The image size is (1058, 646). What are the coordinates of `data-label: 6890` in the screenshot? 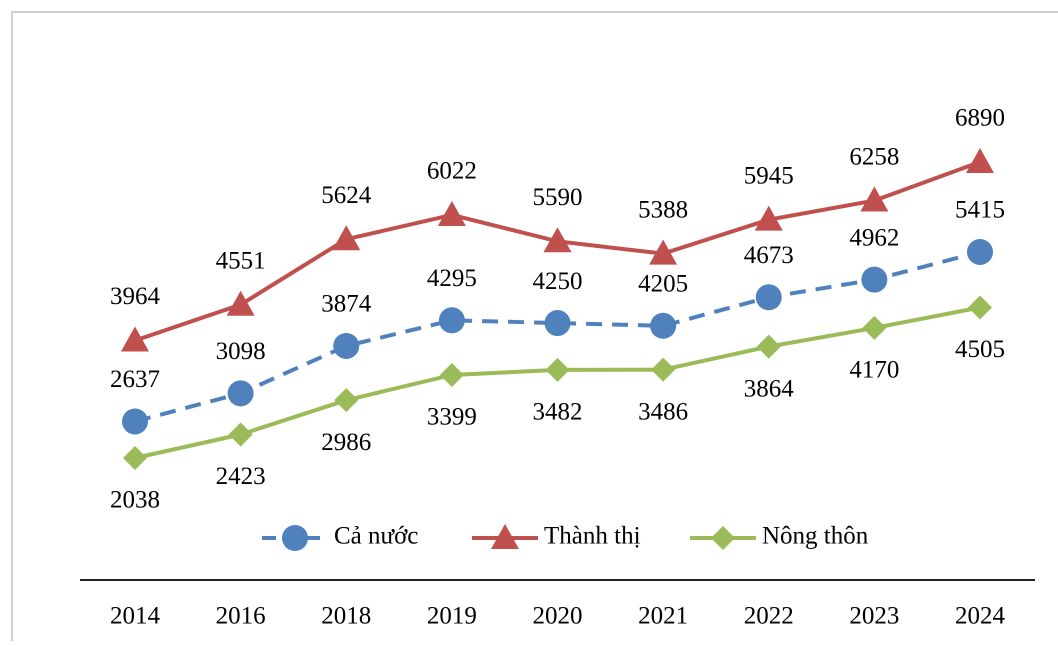 It's located at (980, 118).